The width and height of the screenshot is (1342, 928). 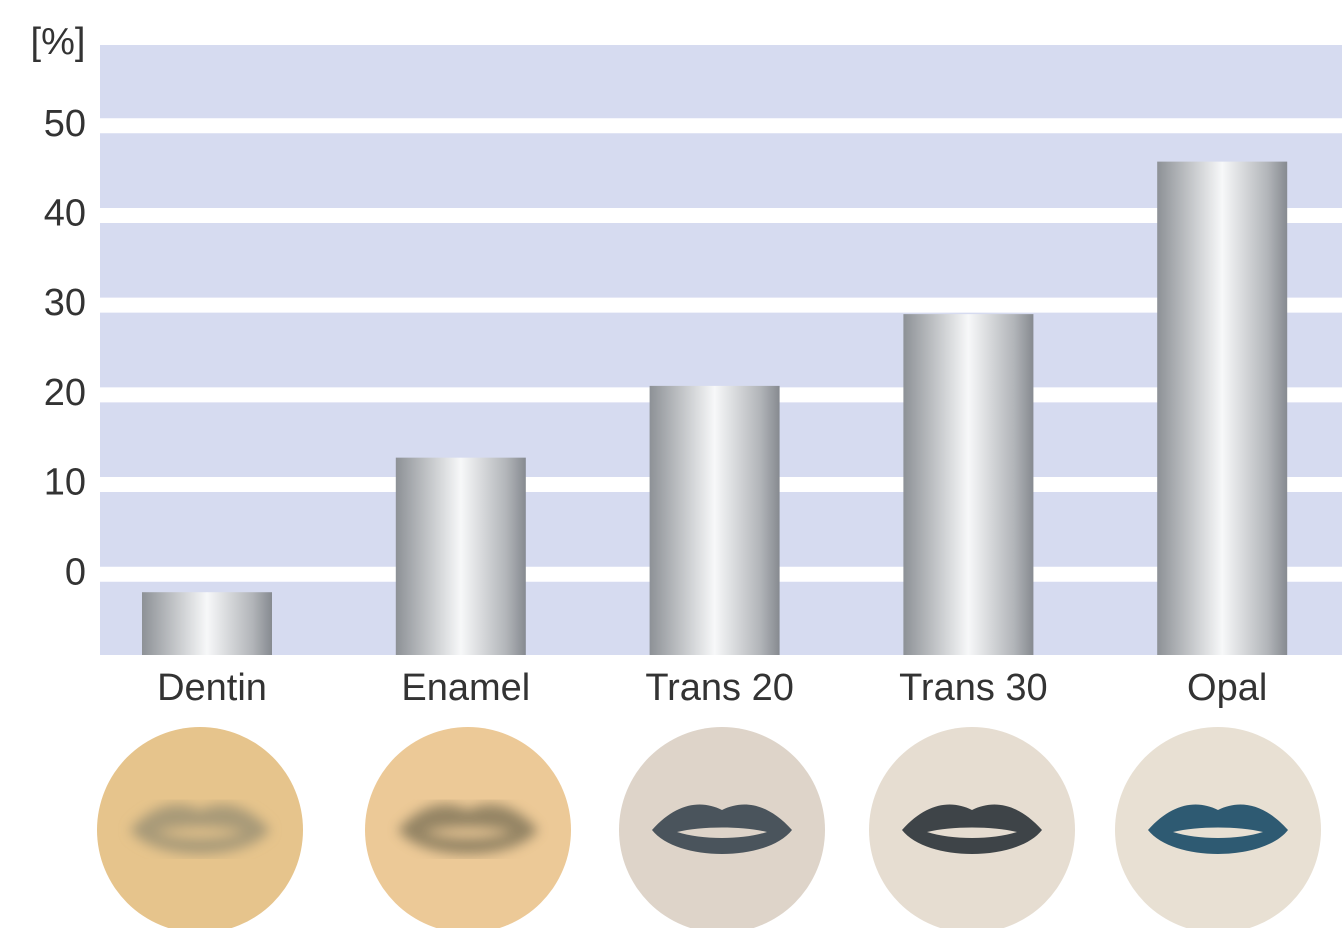 I want to click on y-tick-label: 50, so click(x=65, y=124).